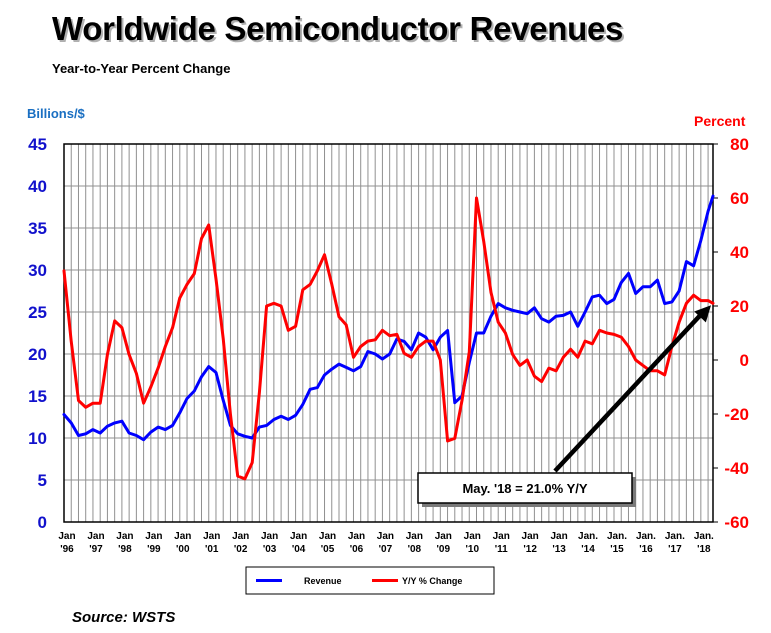 This screenshot has height=633, width=771. Describe the element at coordinates (386, 549) in the screenshot. I see `x-tick-year: '07` at that location.